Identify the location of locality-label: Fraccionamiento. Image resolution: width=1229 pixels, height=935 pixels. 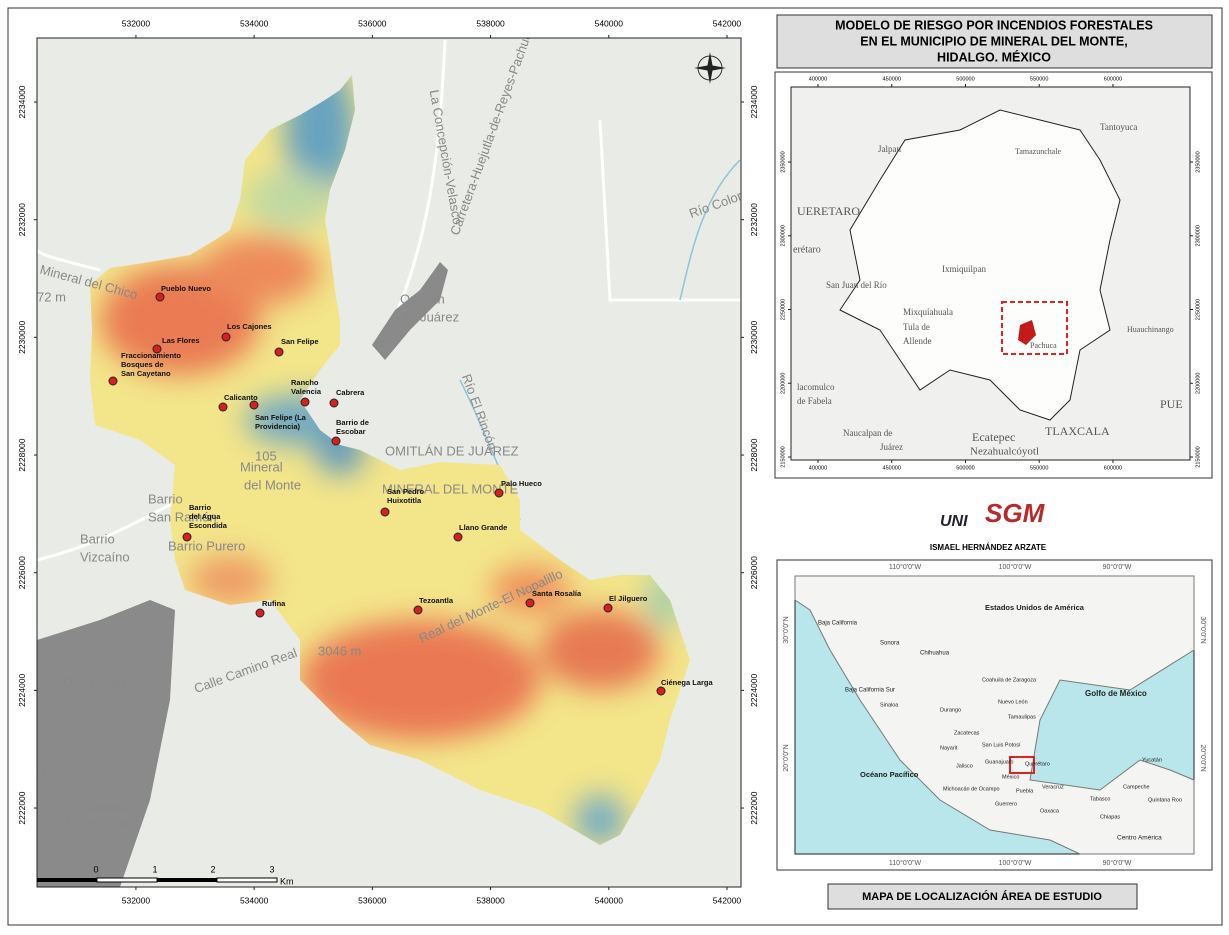
(151, 355).